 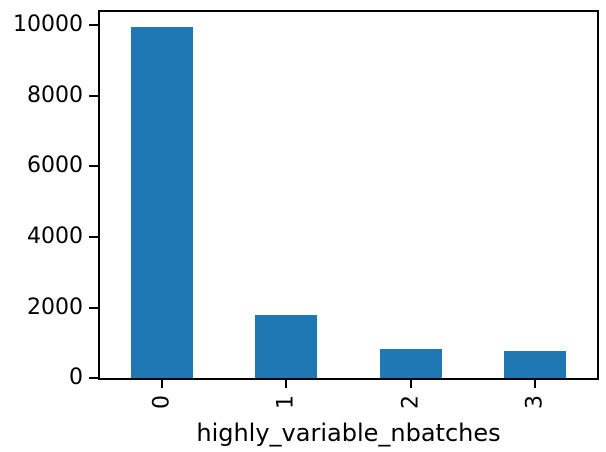 What do you see at coordinates (55, 307) in the screenshot?
I see `y-tick-label: 2000` at bounding box center [55, 307].